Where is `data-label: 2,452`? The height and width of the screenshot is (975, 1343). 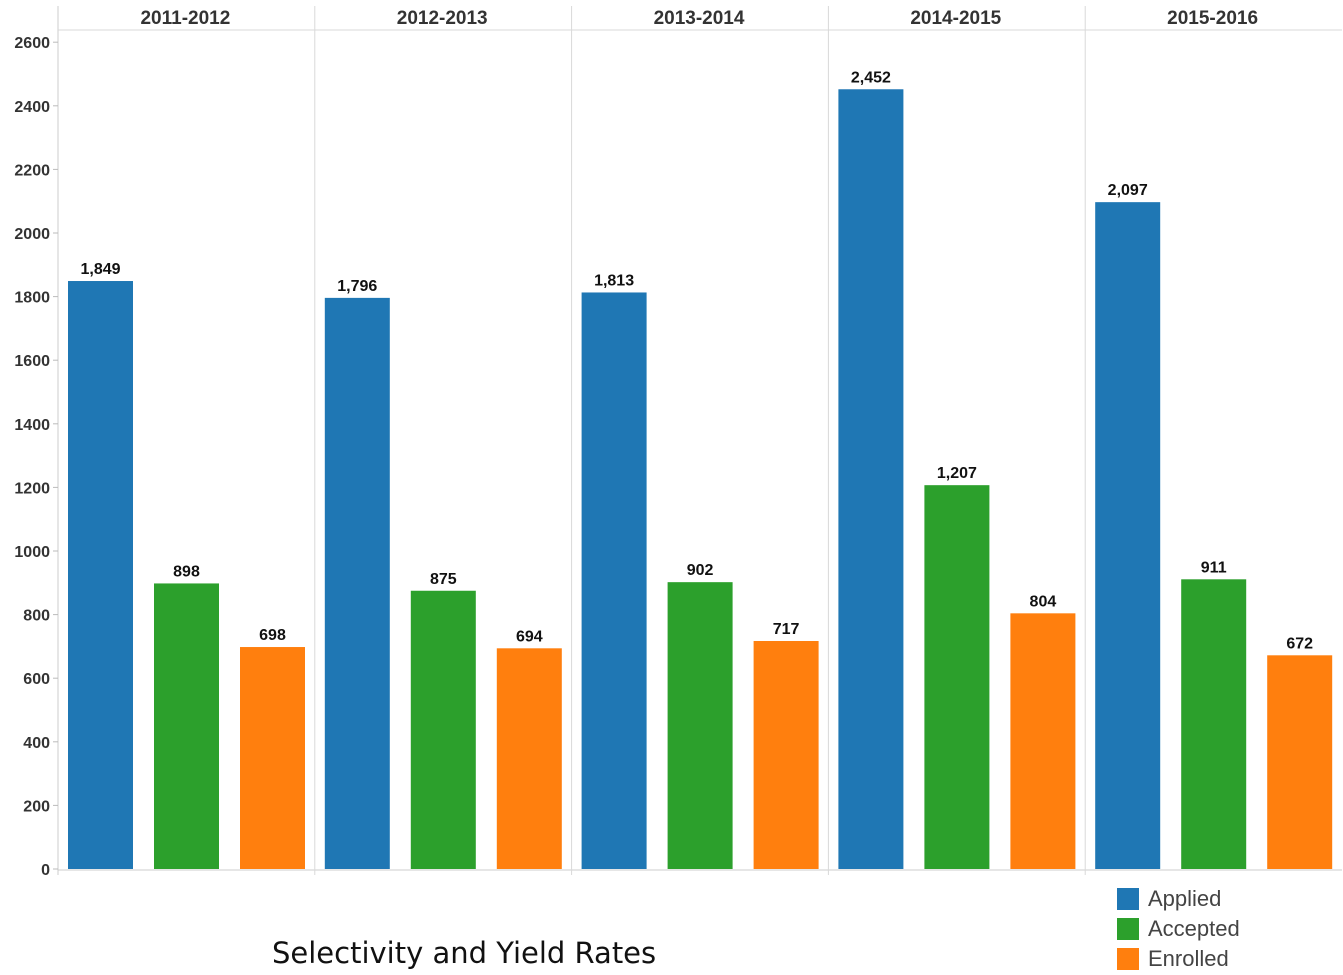
data-label: 2,452 is located at coordinates (871, 77).